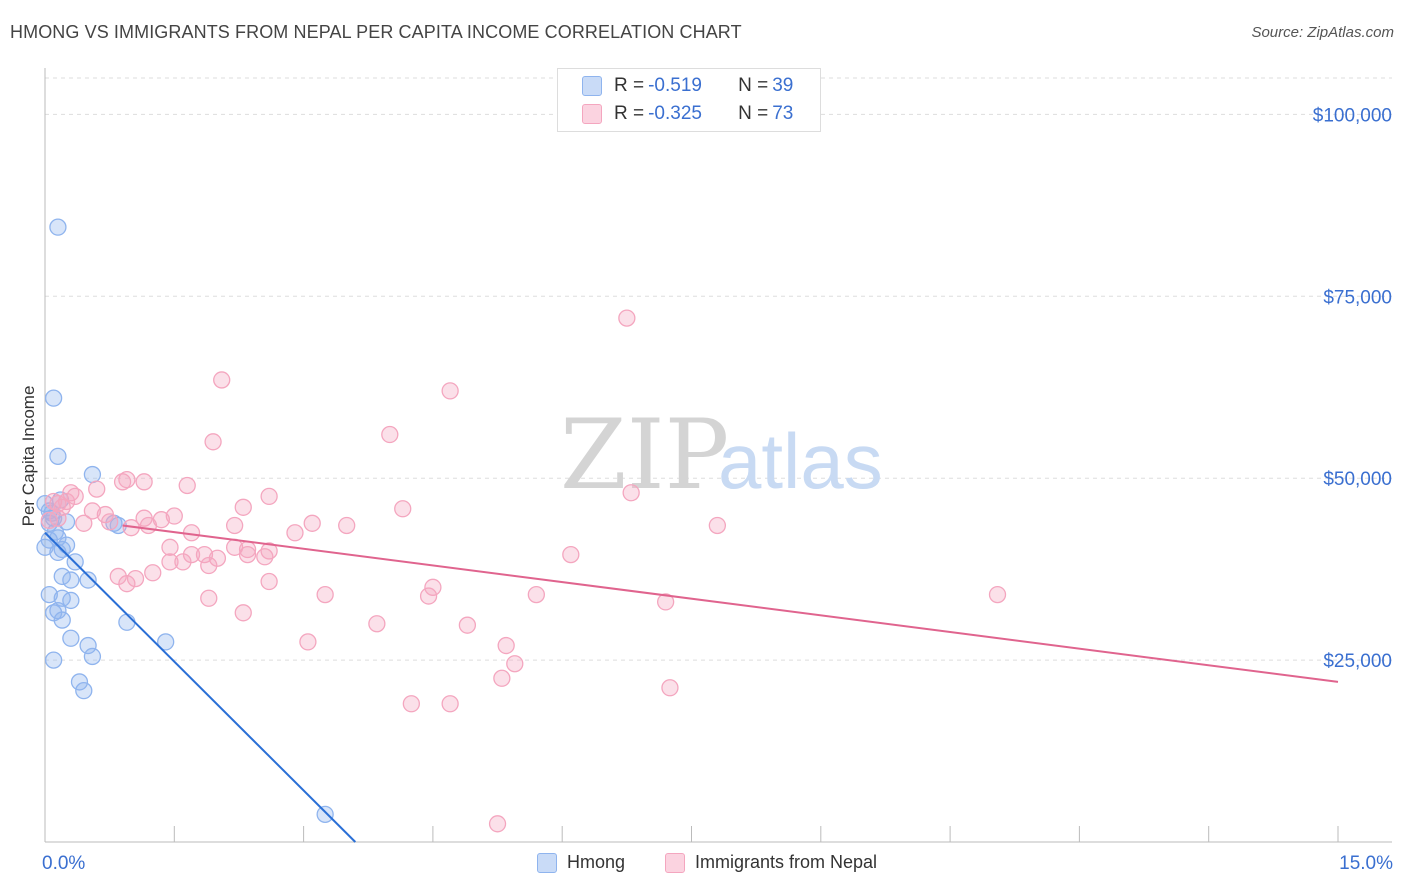 This screenshot has width=1406, height=892. Describe the element at coordinates (675, 862) in the screenshot. I see `legend-swatch-nepal` at that location.